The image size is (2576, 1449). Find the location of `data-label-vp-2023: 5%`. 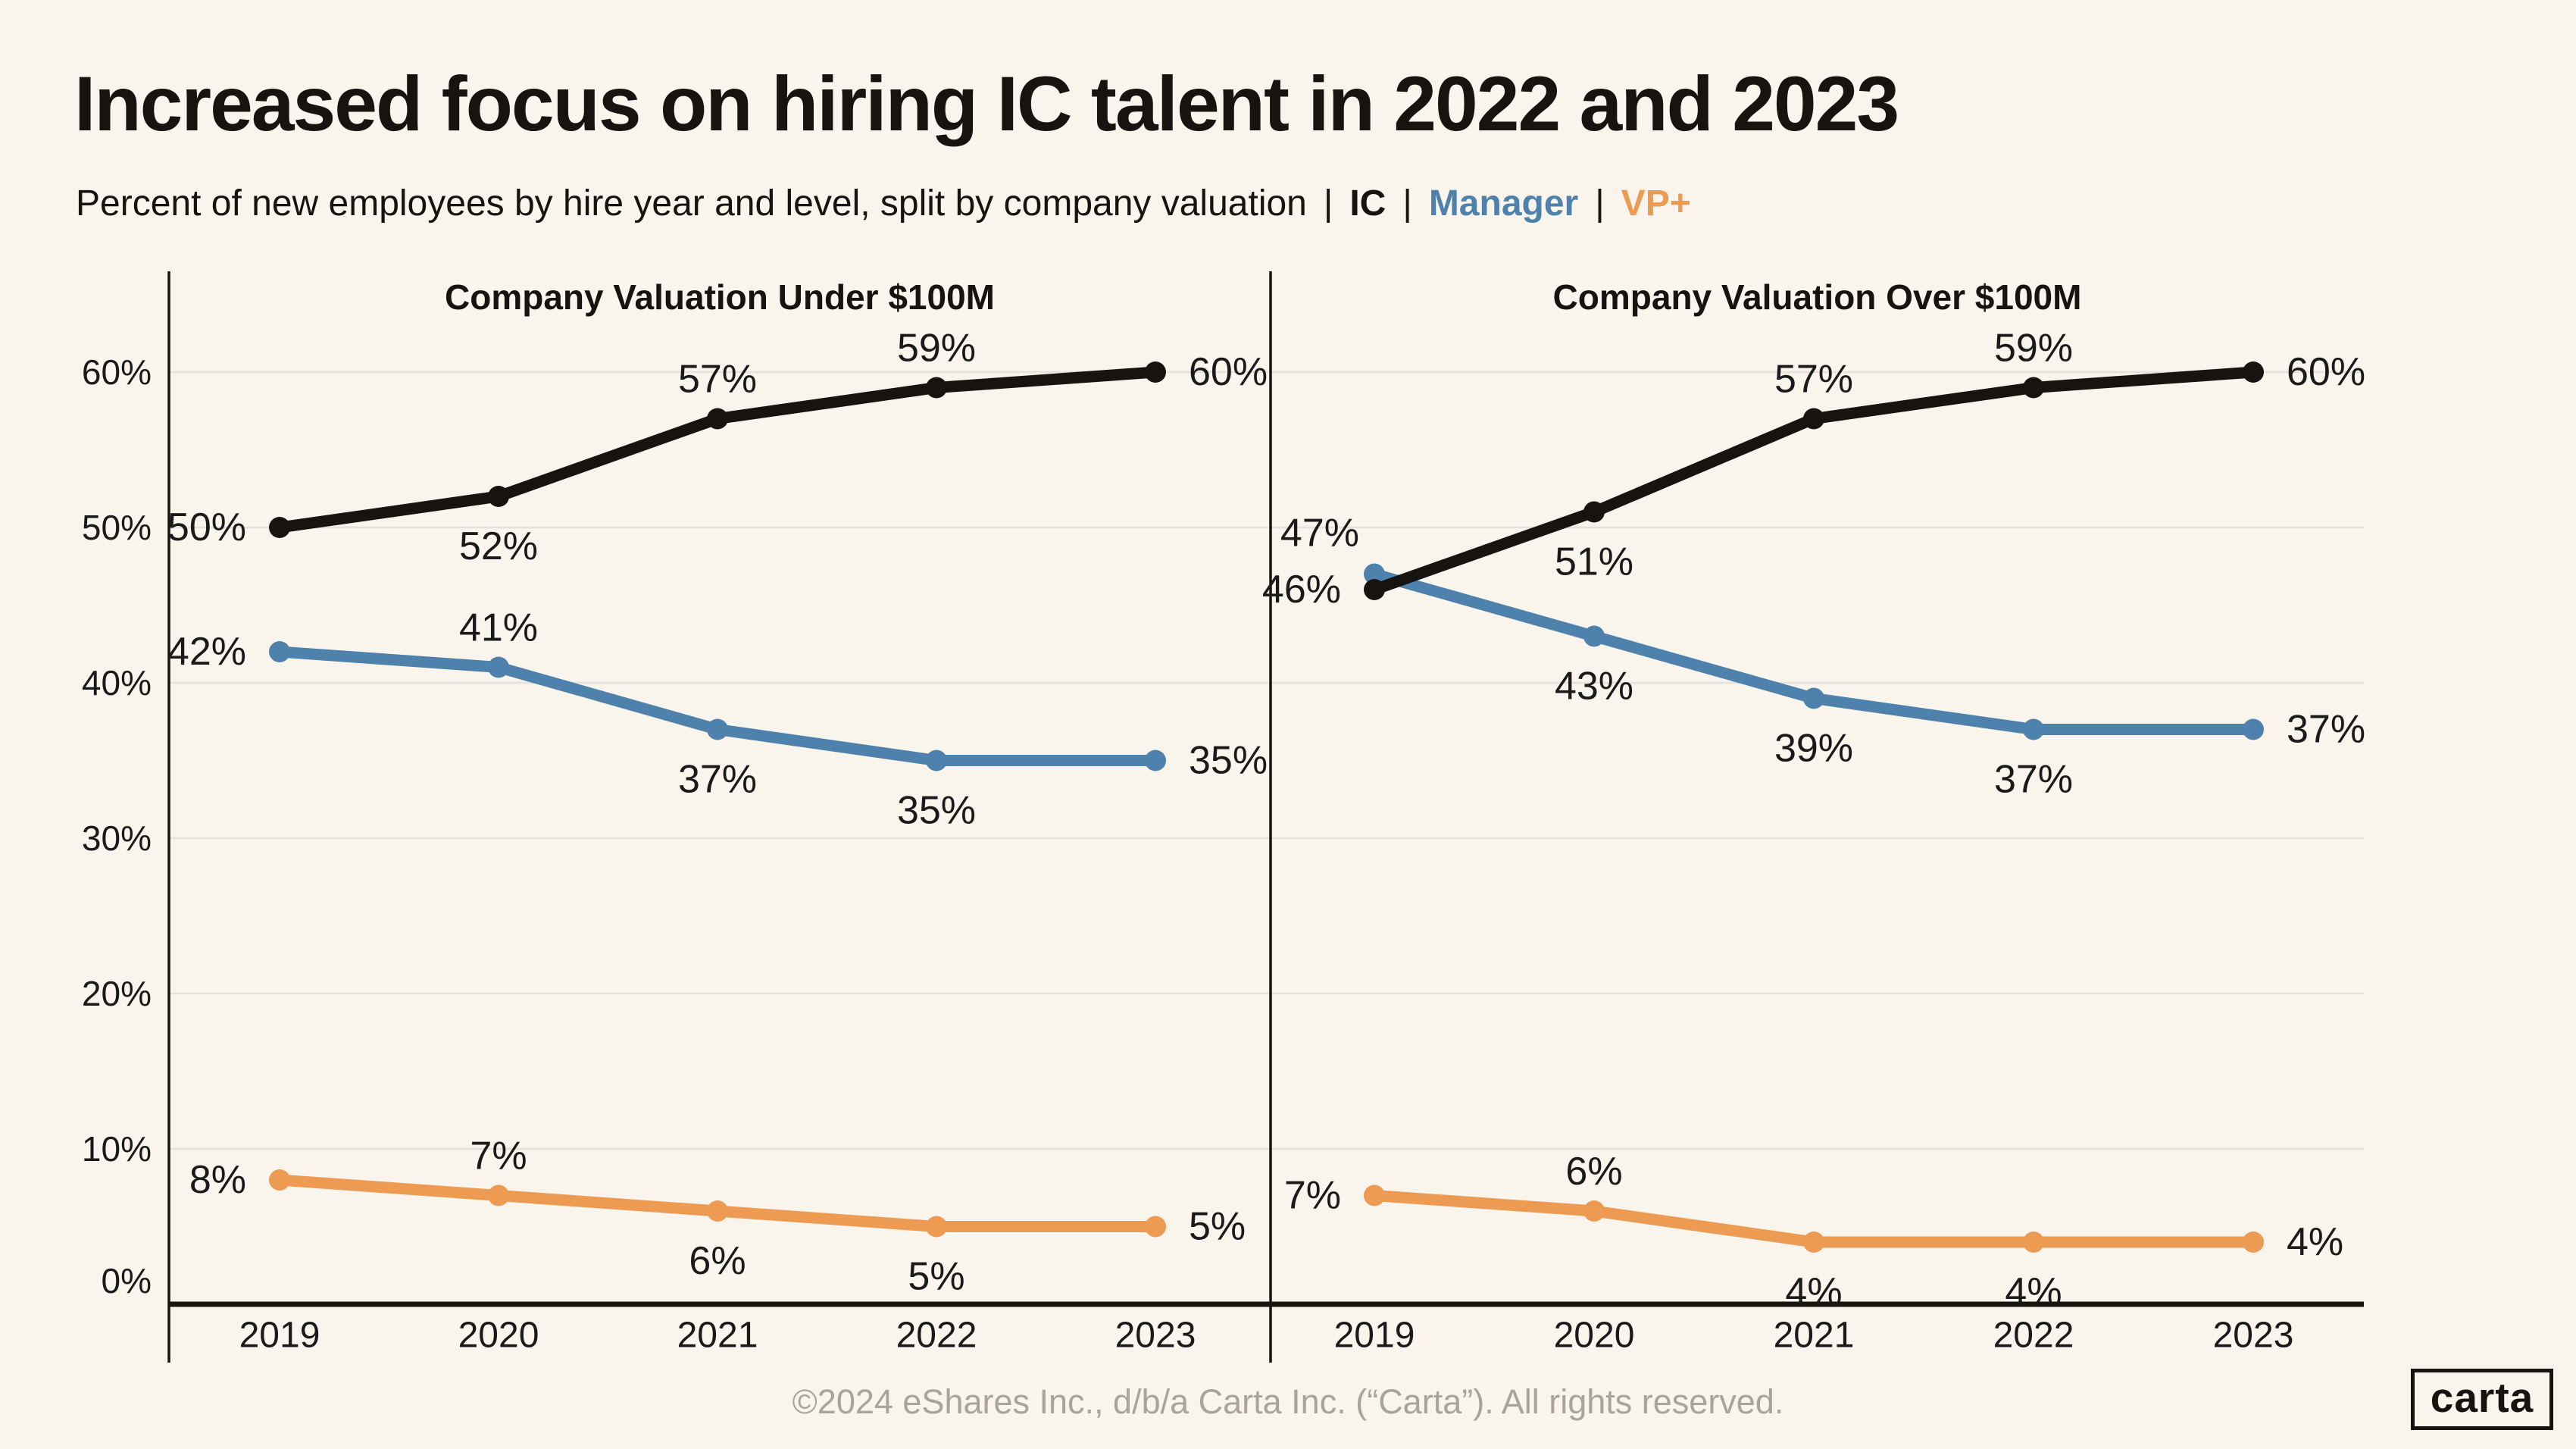

data-label-vp-2023: 5% is located at coordinates (1217, 1227).